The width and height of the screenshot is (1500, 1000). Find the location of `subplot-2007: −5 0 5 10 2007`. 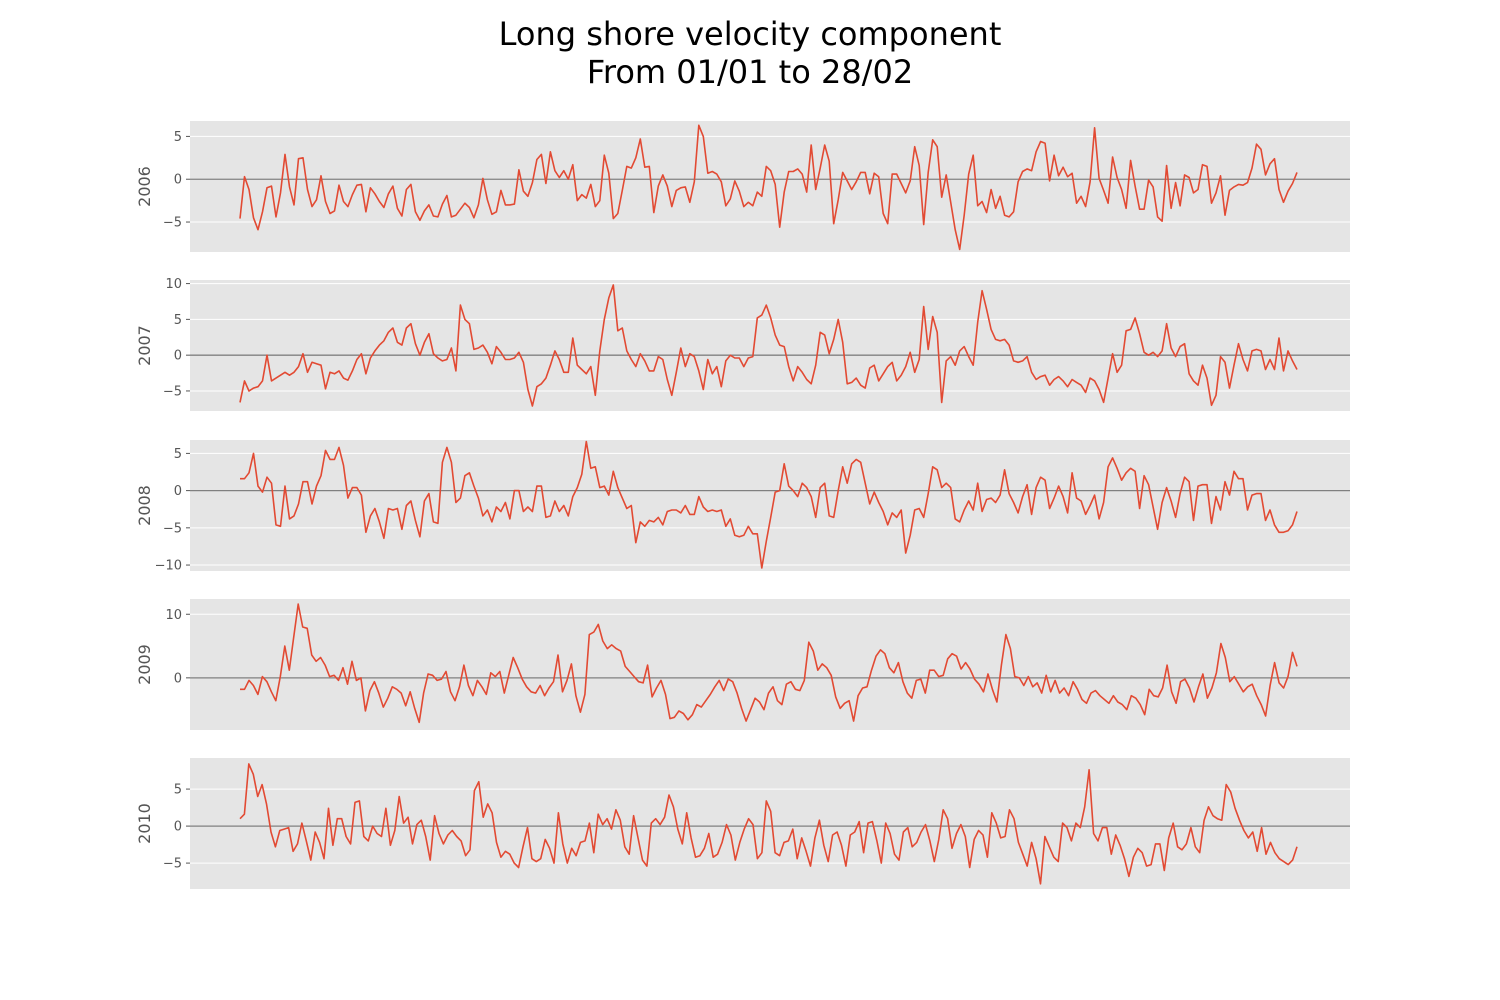

subplot-2007: −5 0 5 10 2007 is located at coordinates (742, 344).